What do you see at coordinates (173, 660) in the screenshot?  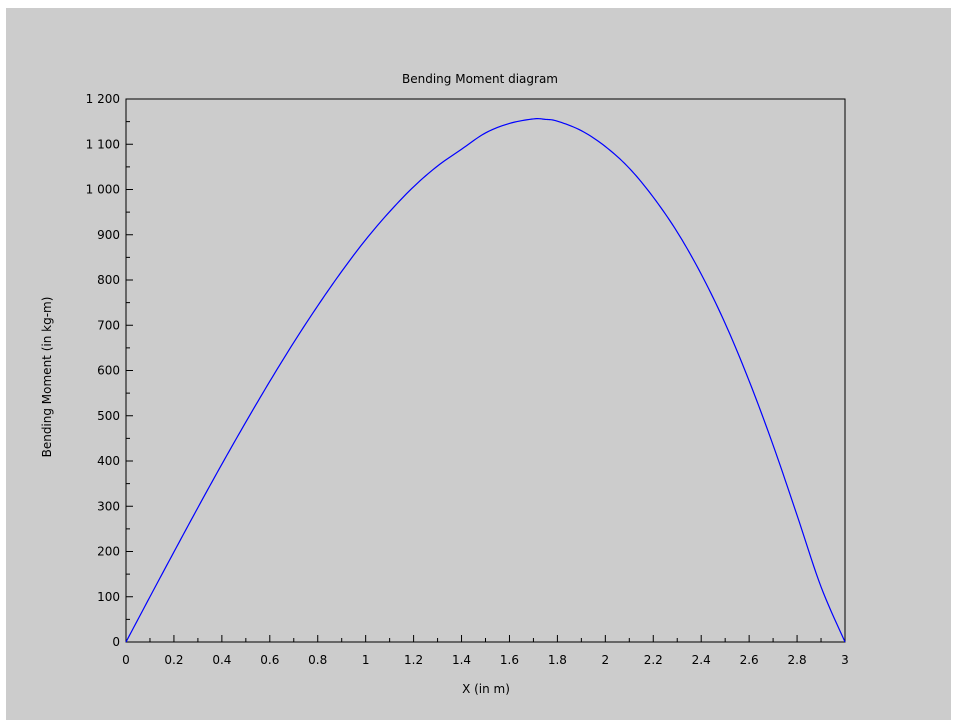 I see `x-tick-label: 0.2` at bounding box center [173, 660].